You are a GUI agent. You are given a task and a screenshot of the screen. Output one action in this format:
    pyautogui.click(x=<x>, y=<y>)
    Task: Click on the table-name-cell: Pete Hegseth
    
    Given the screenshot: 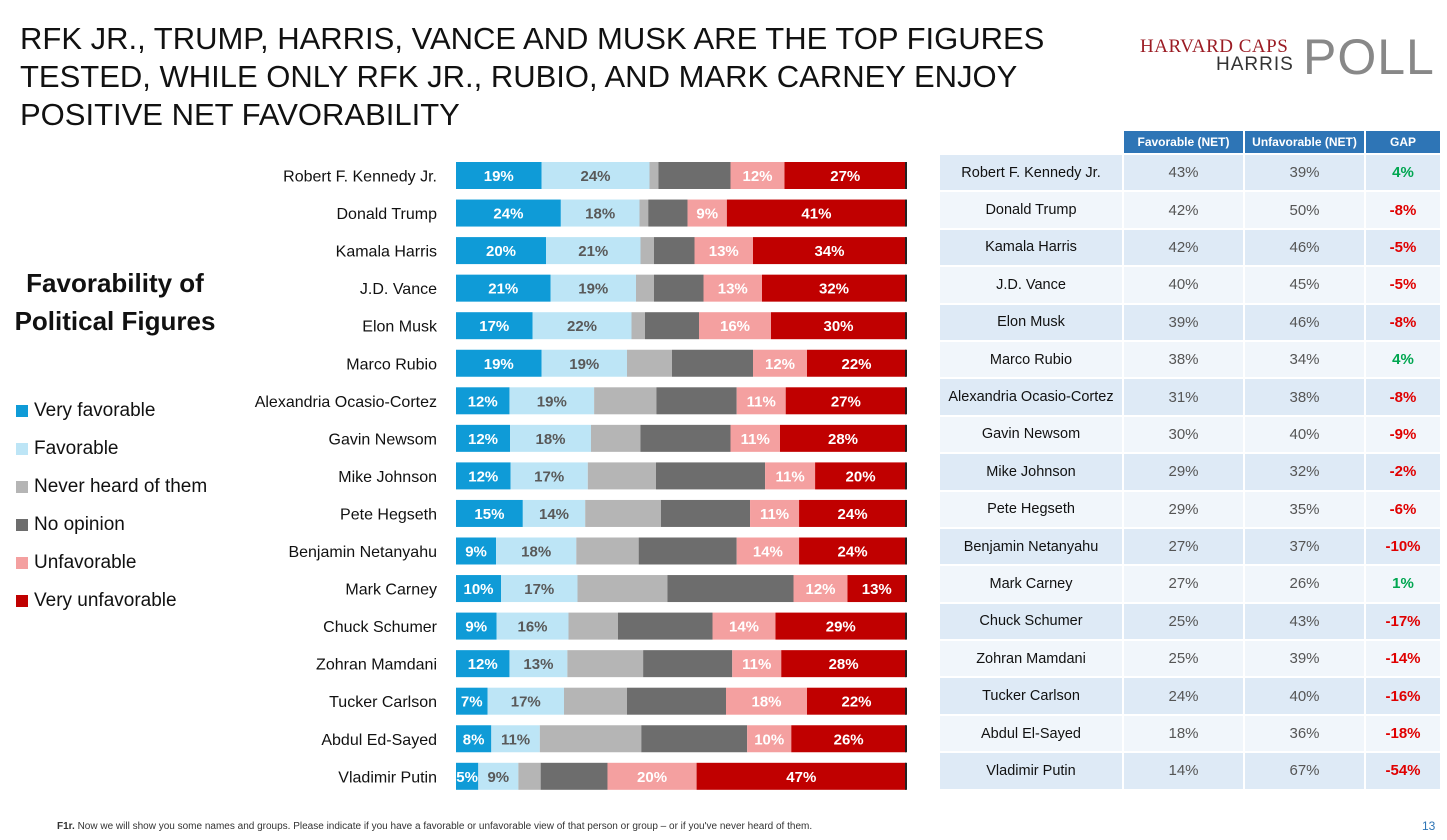 What is the action you would take?
    pyautogui.click(x=1031, y=509)
    